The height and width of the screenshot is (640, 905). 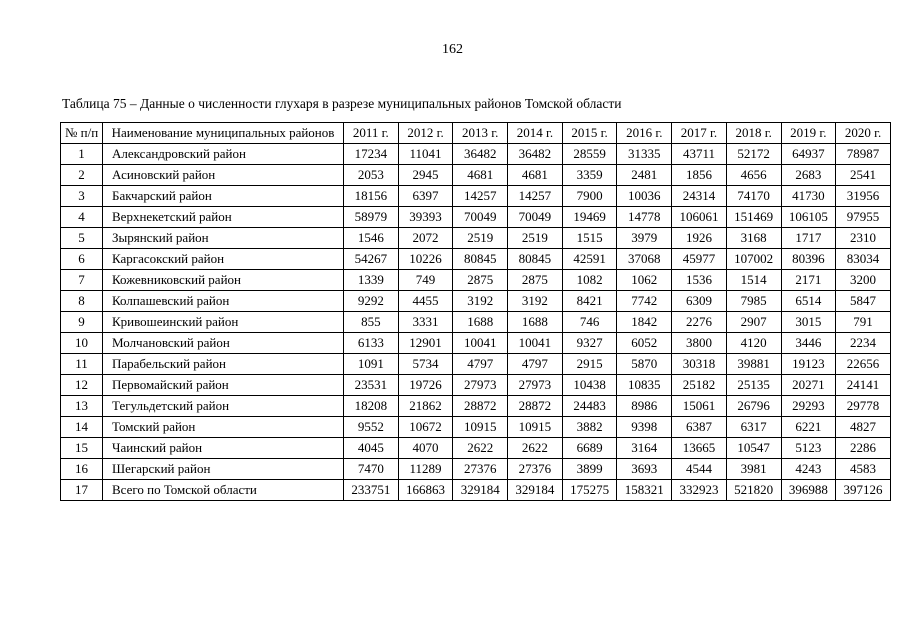 I want to click on value-cell: 3800, so click(x=699, y=343).